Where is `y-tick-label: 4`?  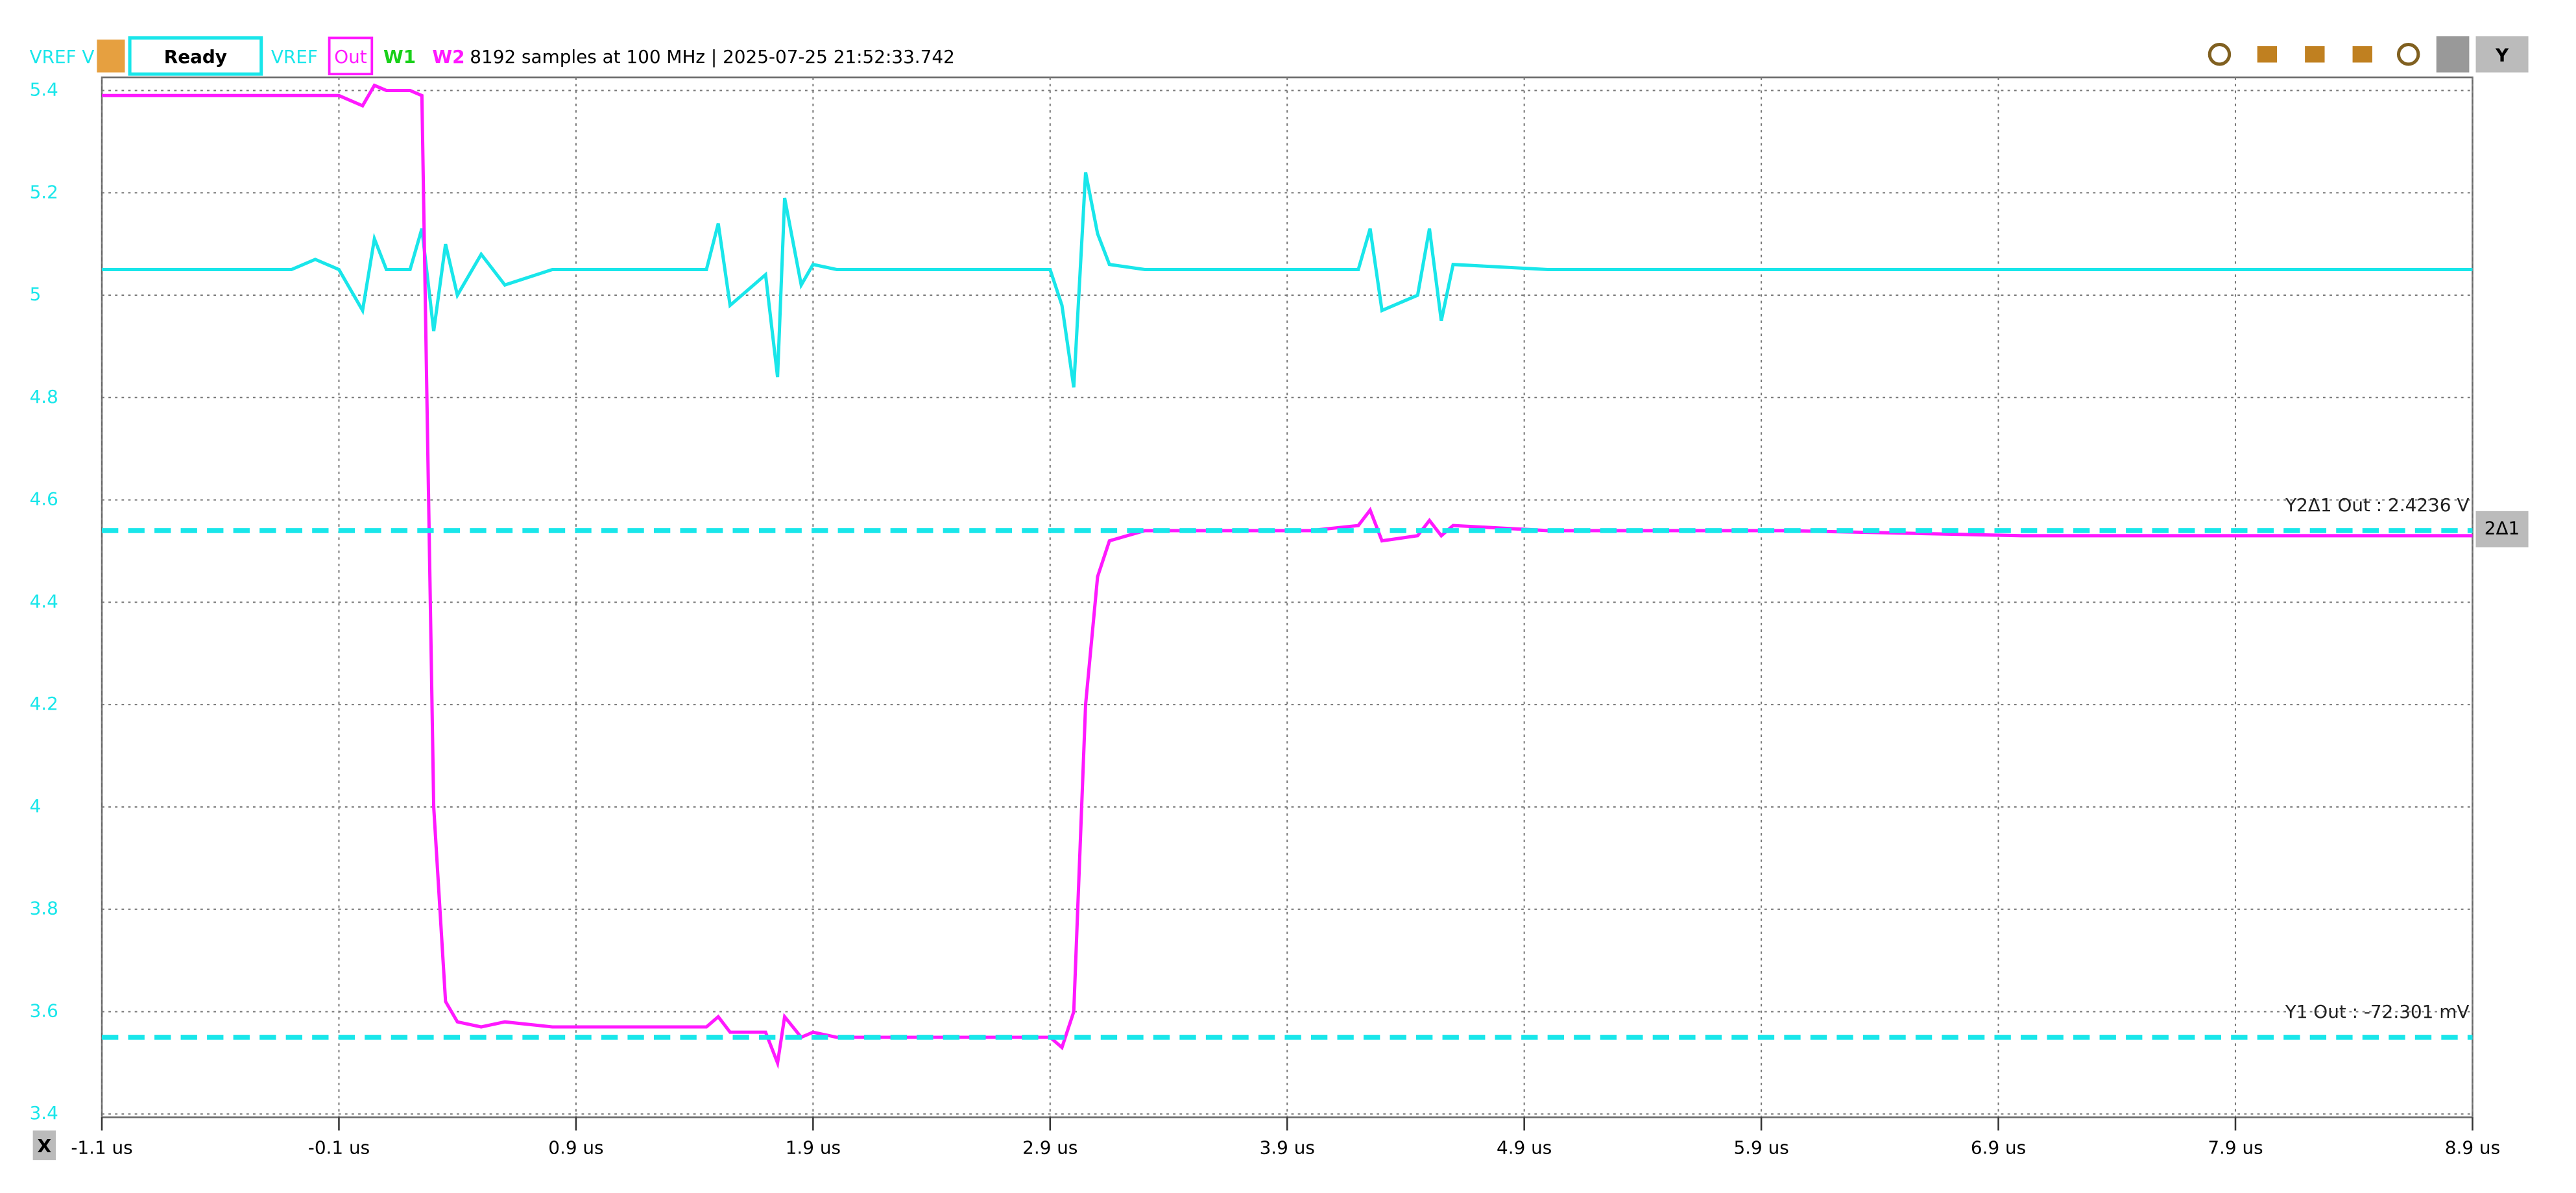 y-tick-label: 4 is located at coordinates (36, 806).